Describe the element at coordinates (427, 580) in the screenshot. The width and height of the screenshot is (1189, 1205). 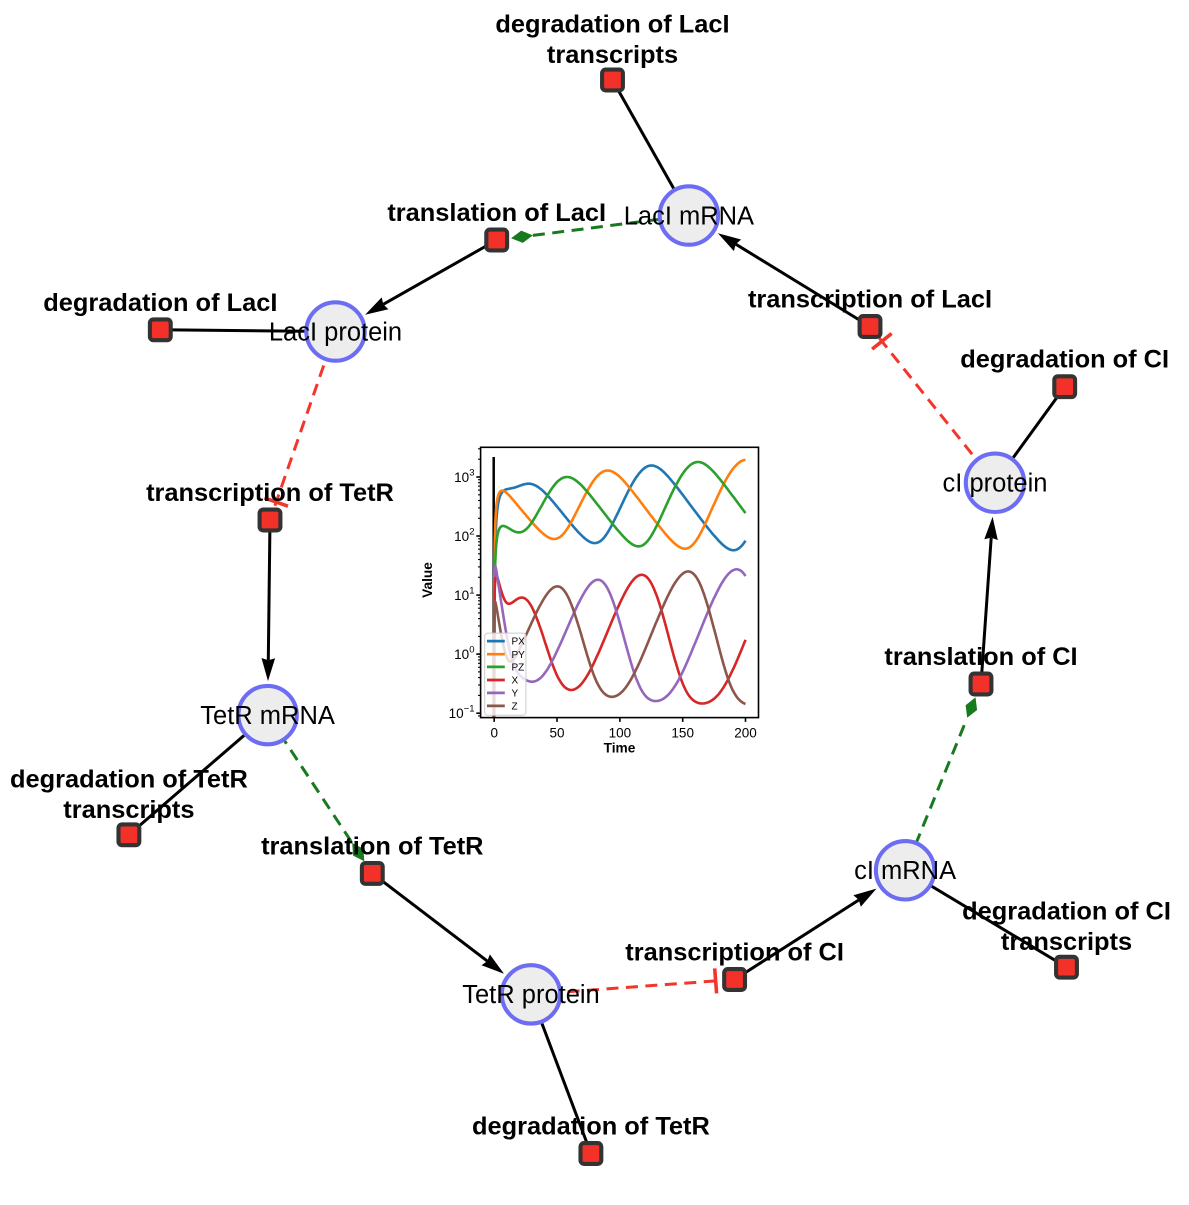
I see `svg-text: Value` at that location.